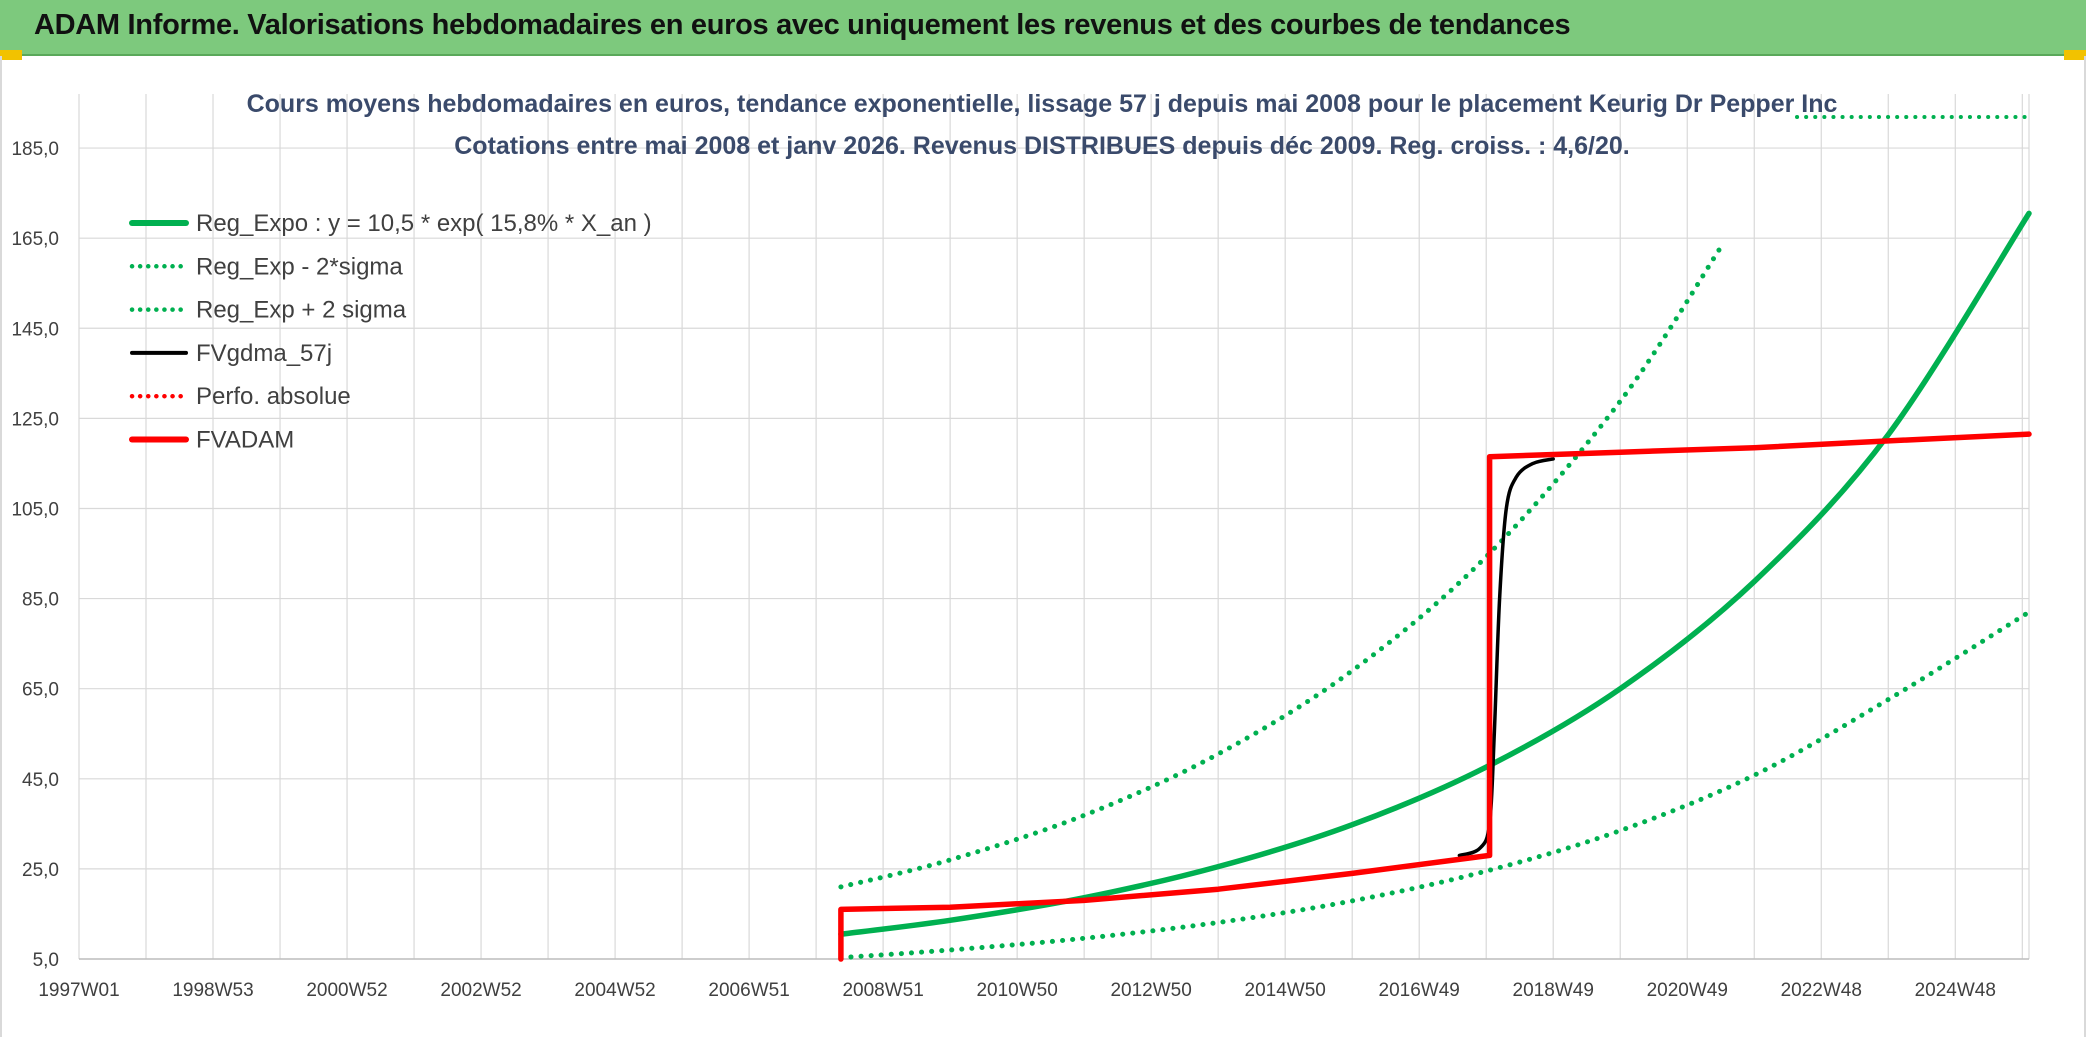  What do you see at coordinates (1150, 990) in the screenshot?
I see `x-tick-label: 2012W50` at bounding box center [1150, 990].